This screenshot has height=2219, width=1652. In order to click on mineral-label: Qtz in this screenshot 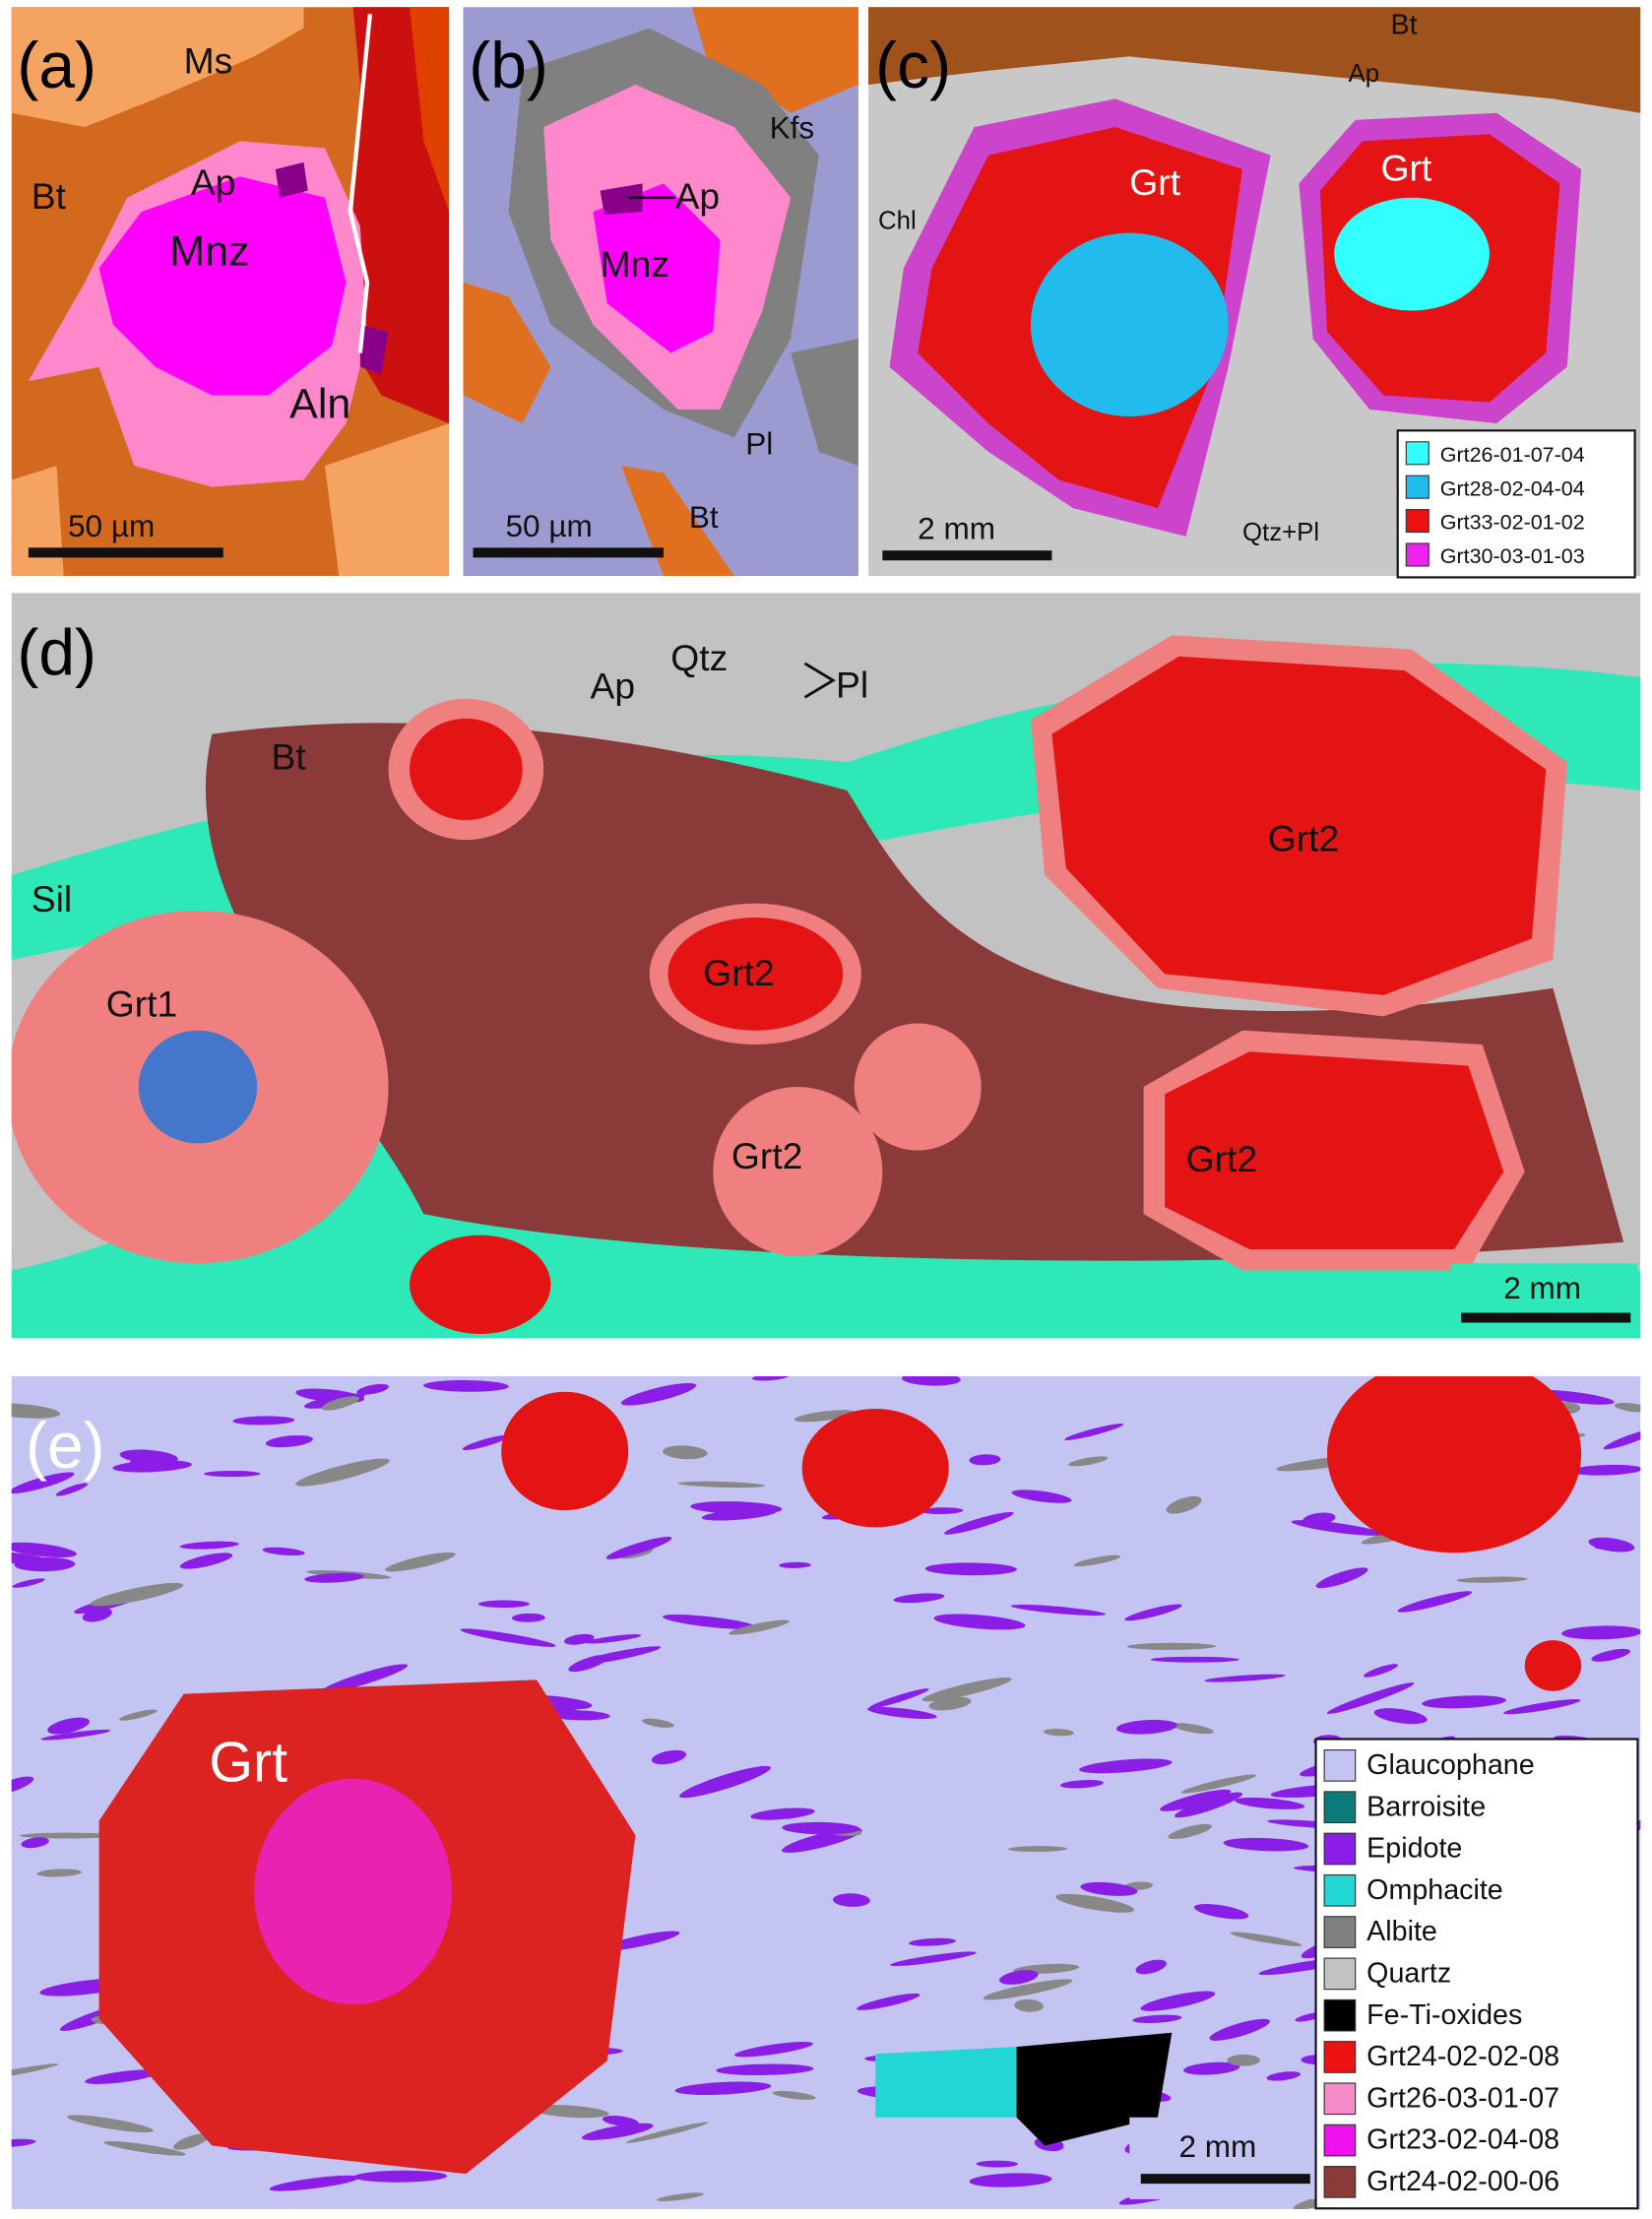, I will do `click(699, 657)`.